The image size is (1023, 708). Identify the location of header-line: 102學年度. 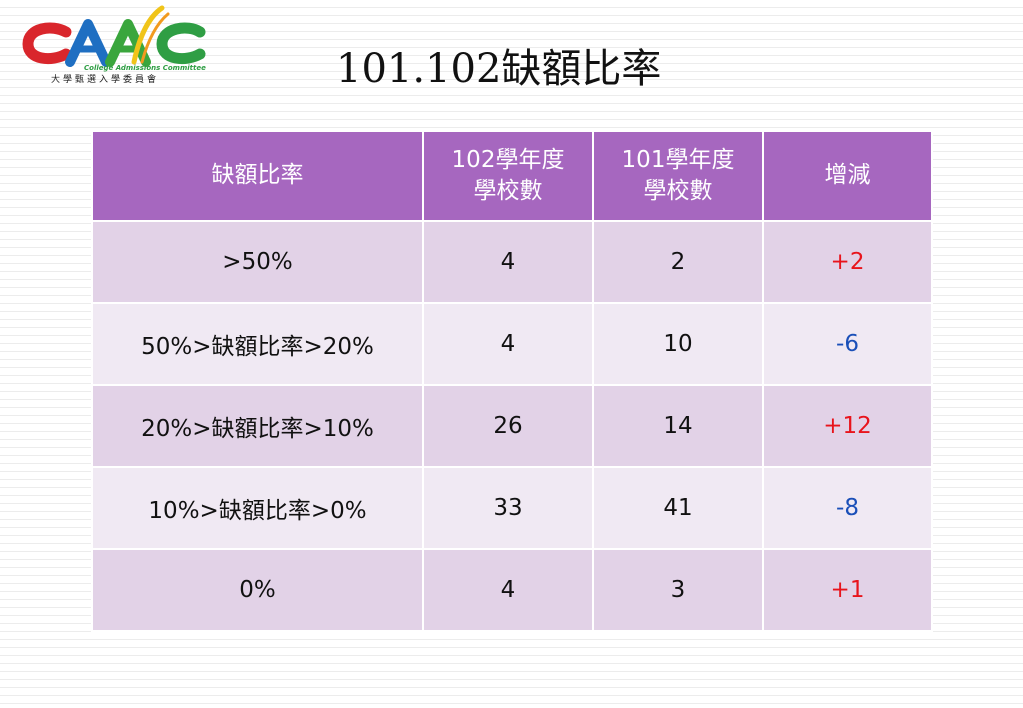
(508, 159).